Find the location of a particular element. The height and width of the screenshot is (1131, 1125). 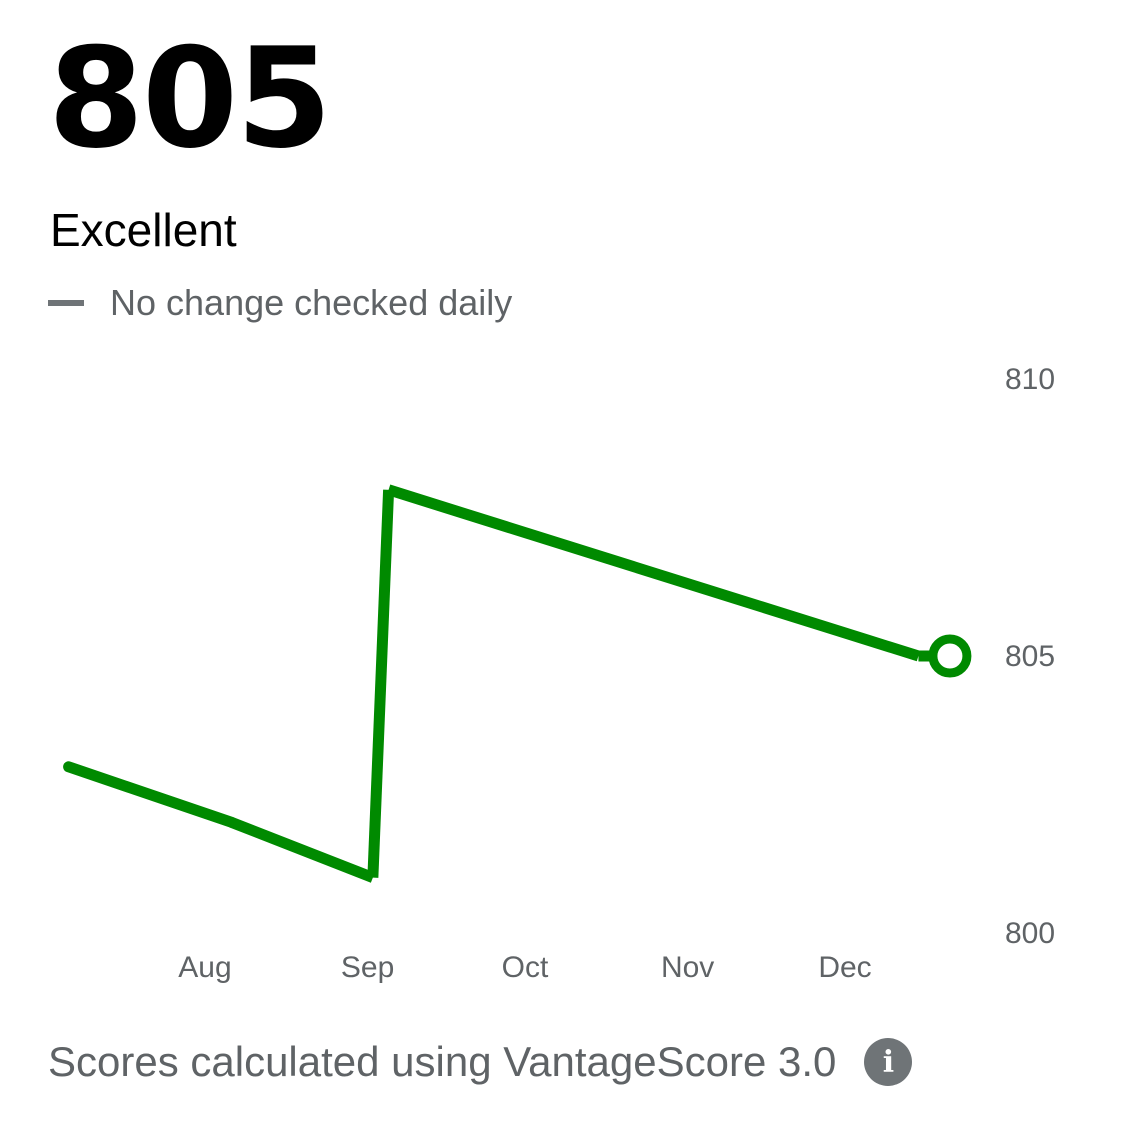

y-tick-label: 805 is located at coordinates (1030, 656).